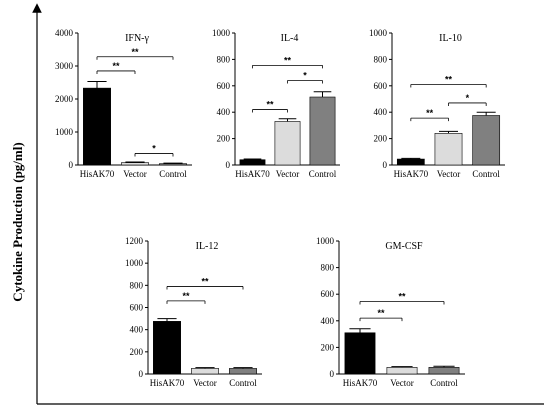  Describe the element at coordinates (17, 221) in the screenshot. I see `figure-y-axis-label: Cytokine Production (pg/ml)` at that location.